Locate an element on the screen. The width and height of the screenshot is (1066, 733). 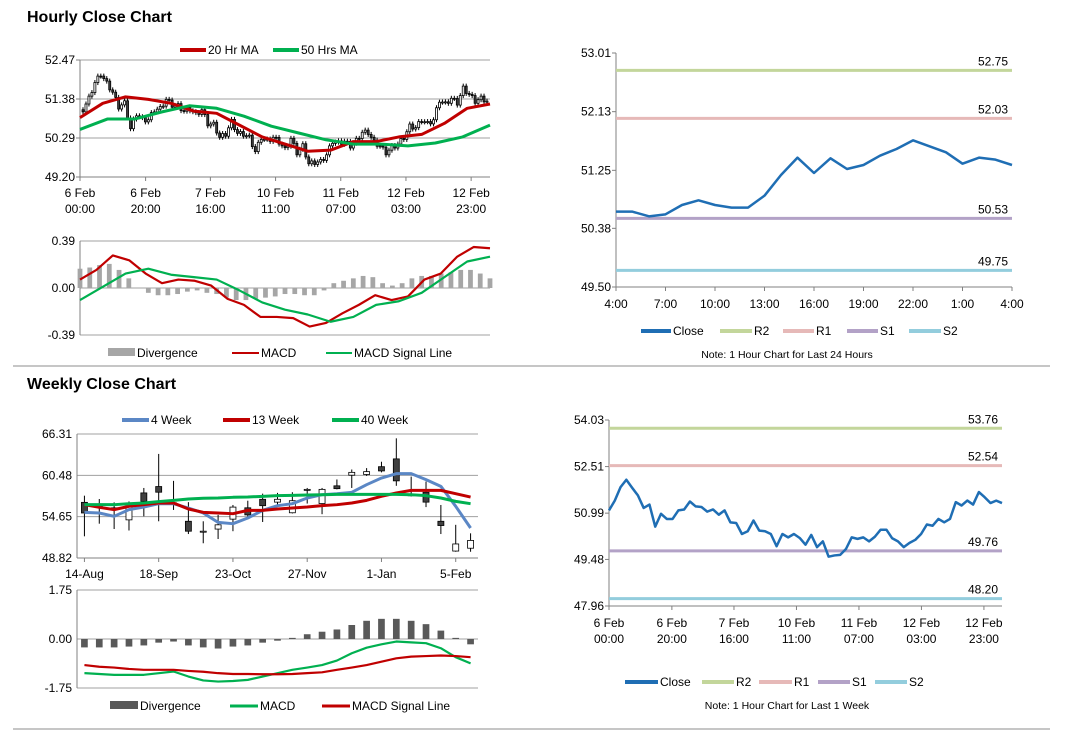
weekly-section-title: Weekly Close Chart is located at coordinates (102, 384).